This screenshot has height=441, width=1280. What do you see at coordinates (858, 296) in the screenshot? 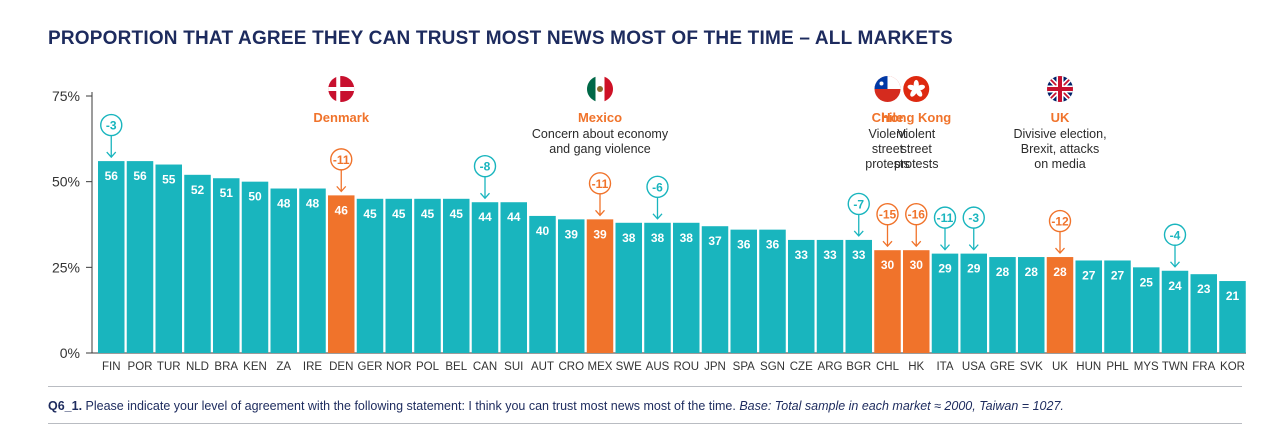
I see `bar-bgr` at bounding box center [858, 296].